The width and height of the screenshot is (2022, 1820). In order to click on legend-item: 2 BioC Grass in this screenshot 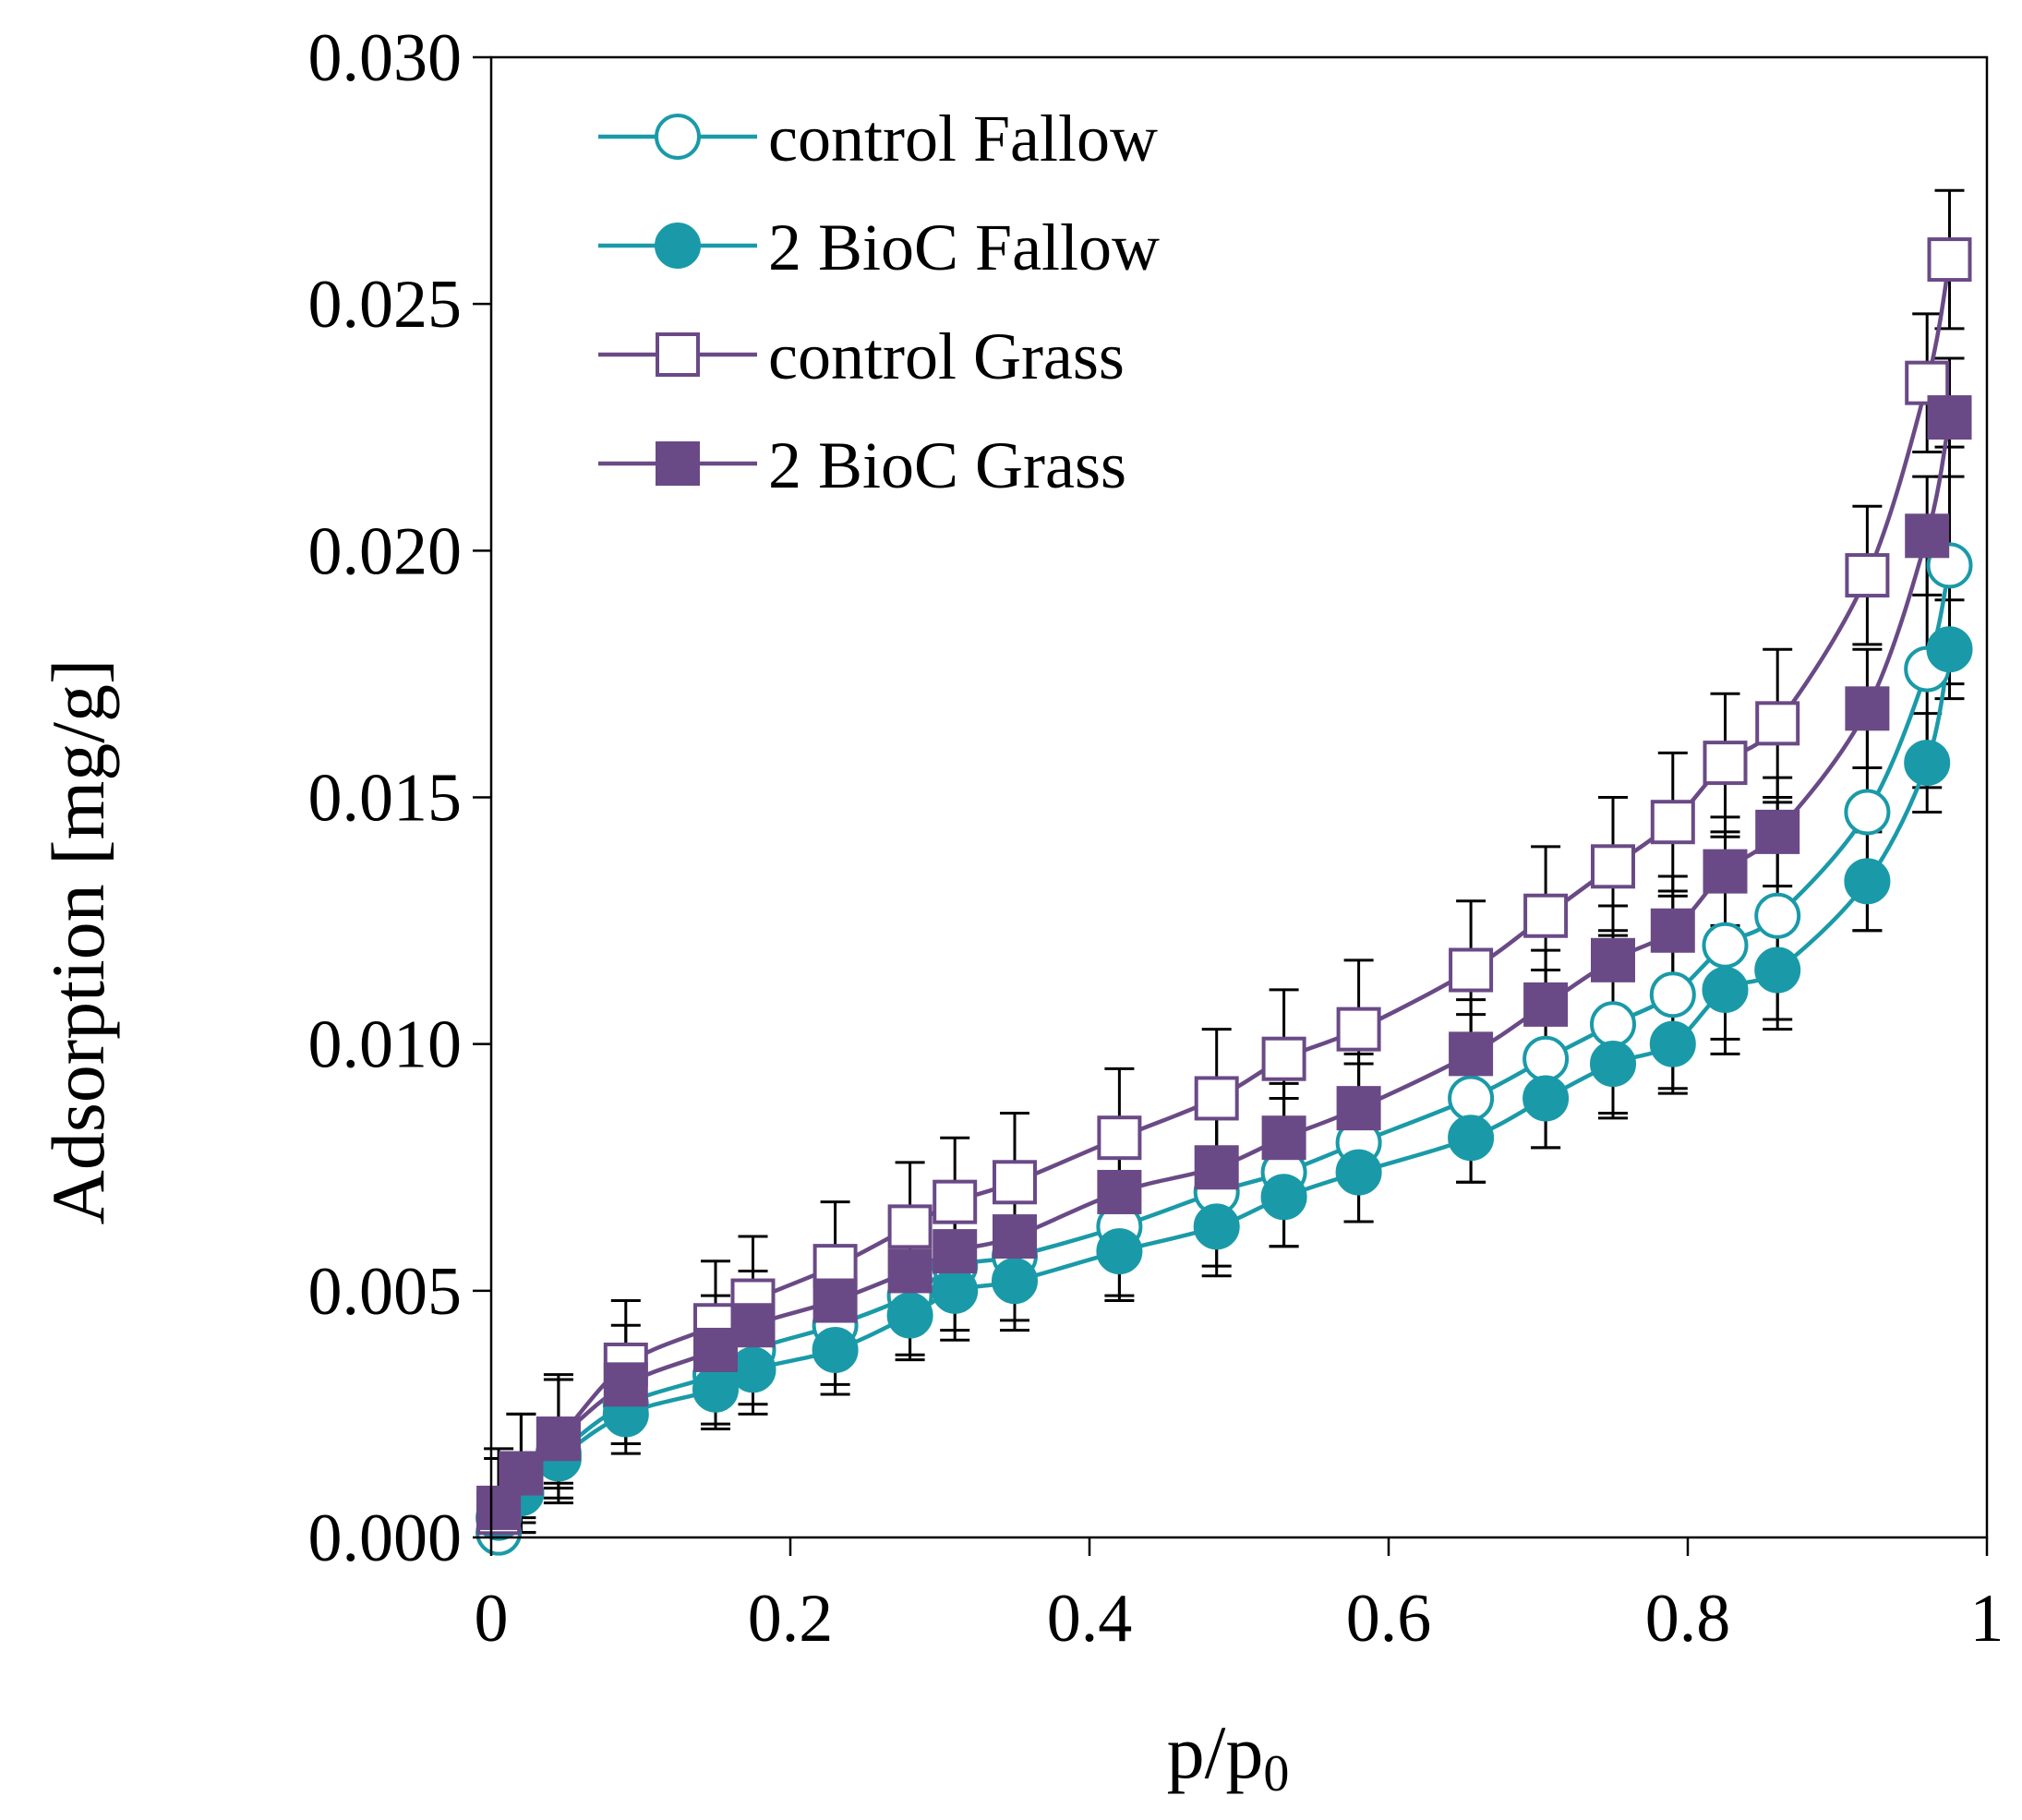, I will do `click(862, 465)`.